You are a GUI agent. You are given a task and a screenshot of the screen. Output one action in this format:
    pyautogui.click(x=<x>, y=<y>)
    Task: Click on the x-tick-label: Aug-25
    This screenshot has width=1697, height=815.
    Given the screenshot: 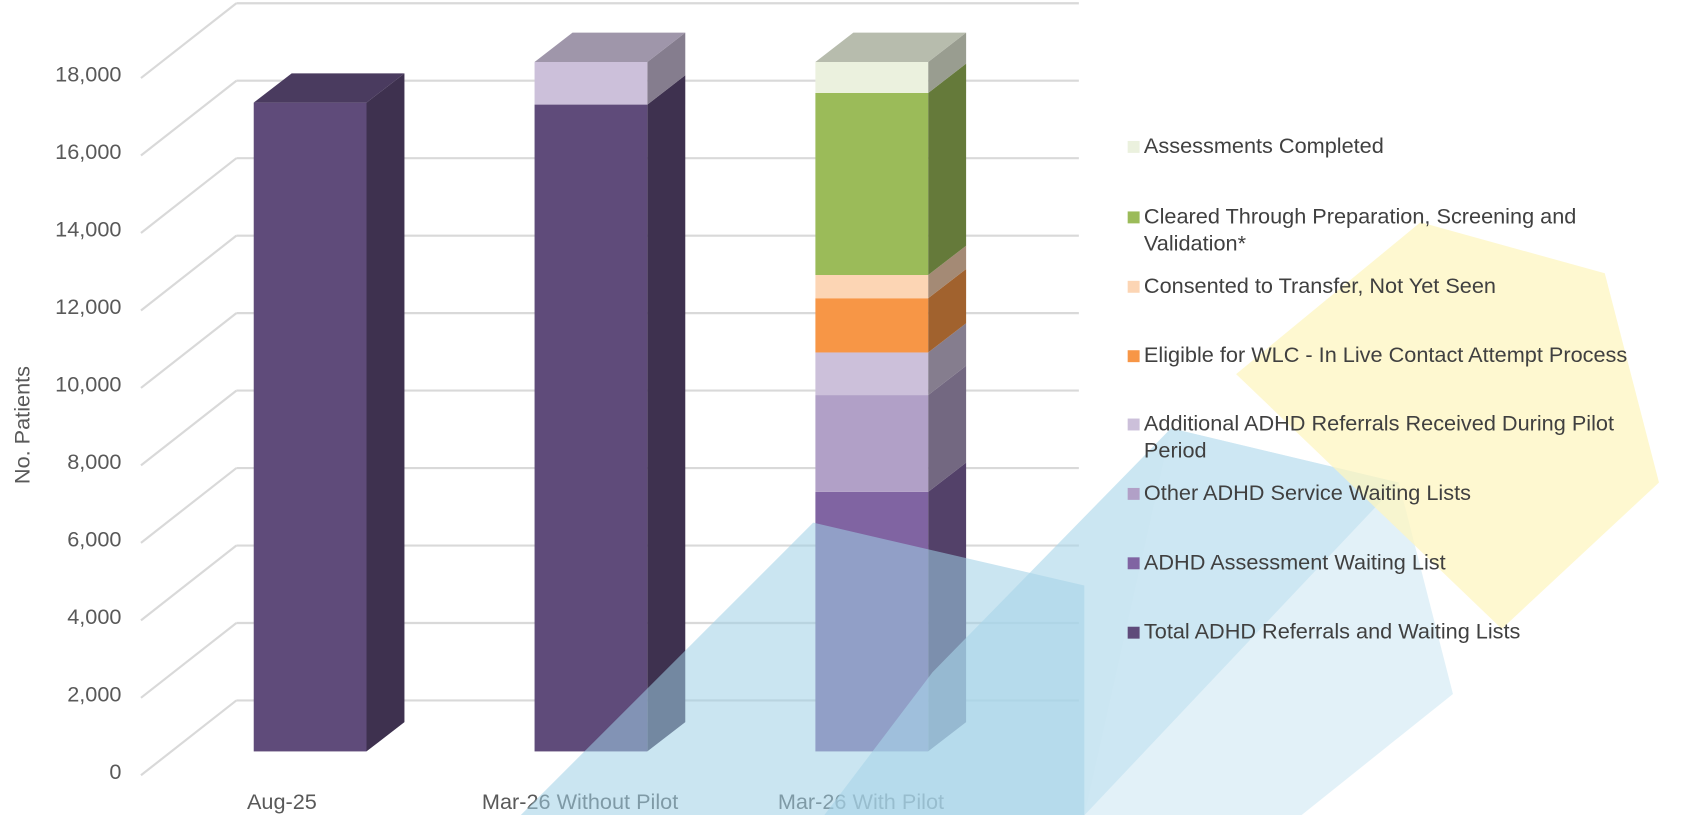 What is the action you would take?
    pyautogui.click(x=282, y=801)
    